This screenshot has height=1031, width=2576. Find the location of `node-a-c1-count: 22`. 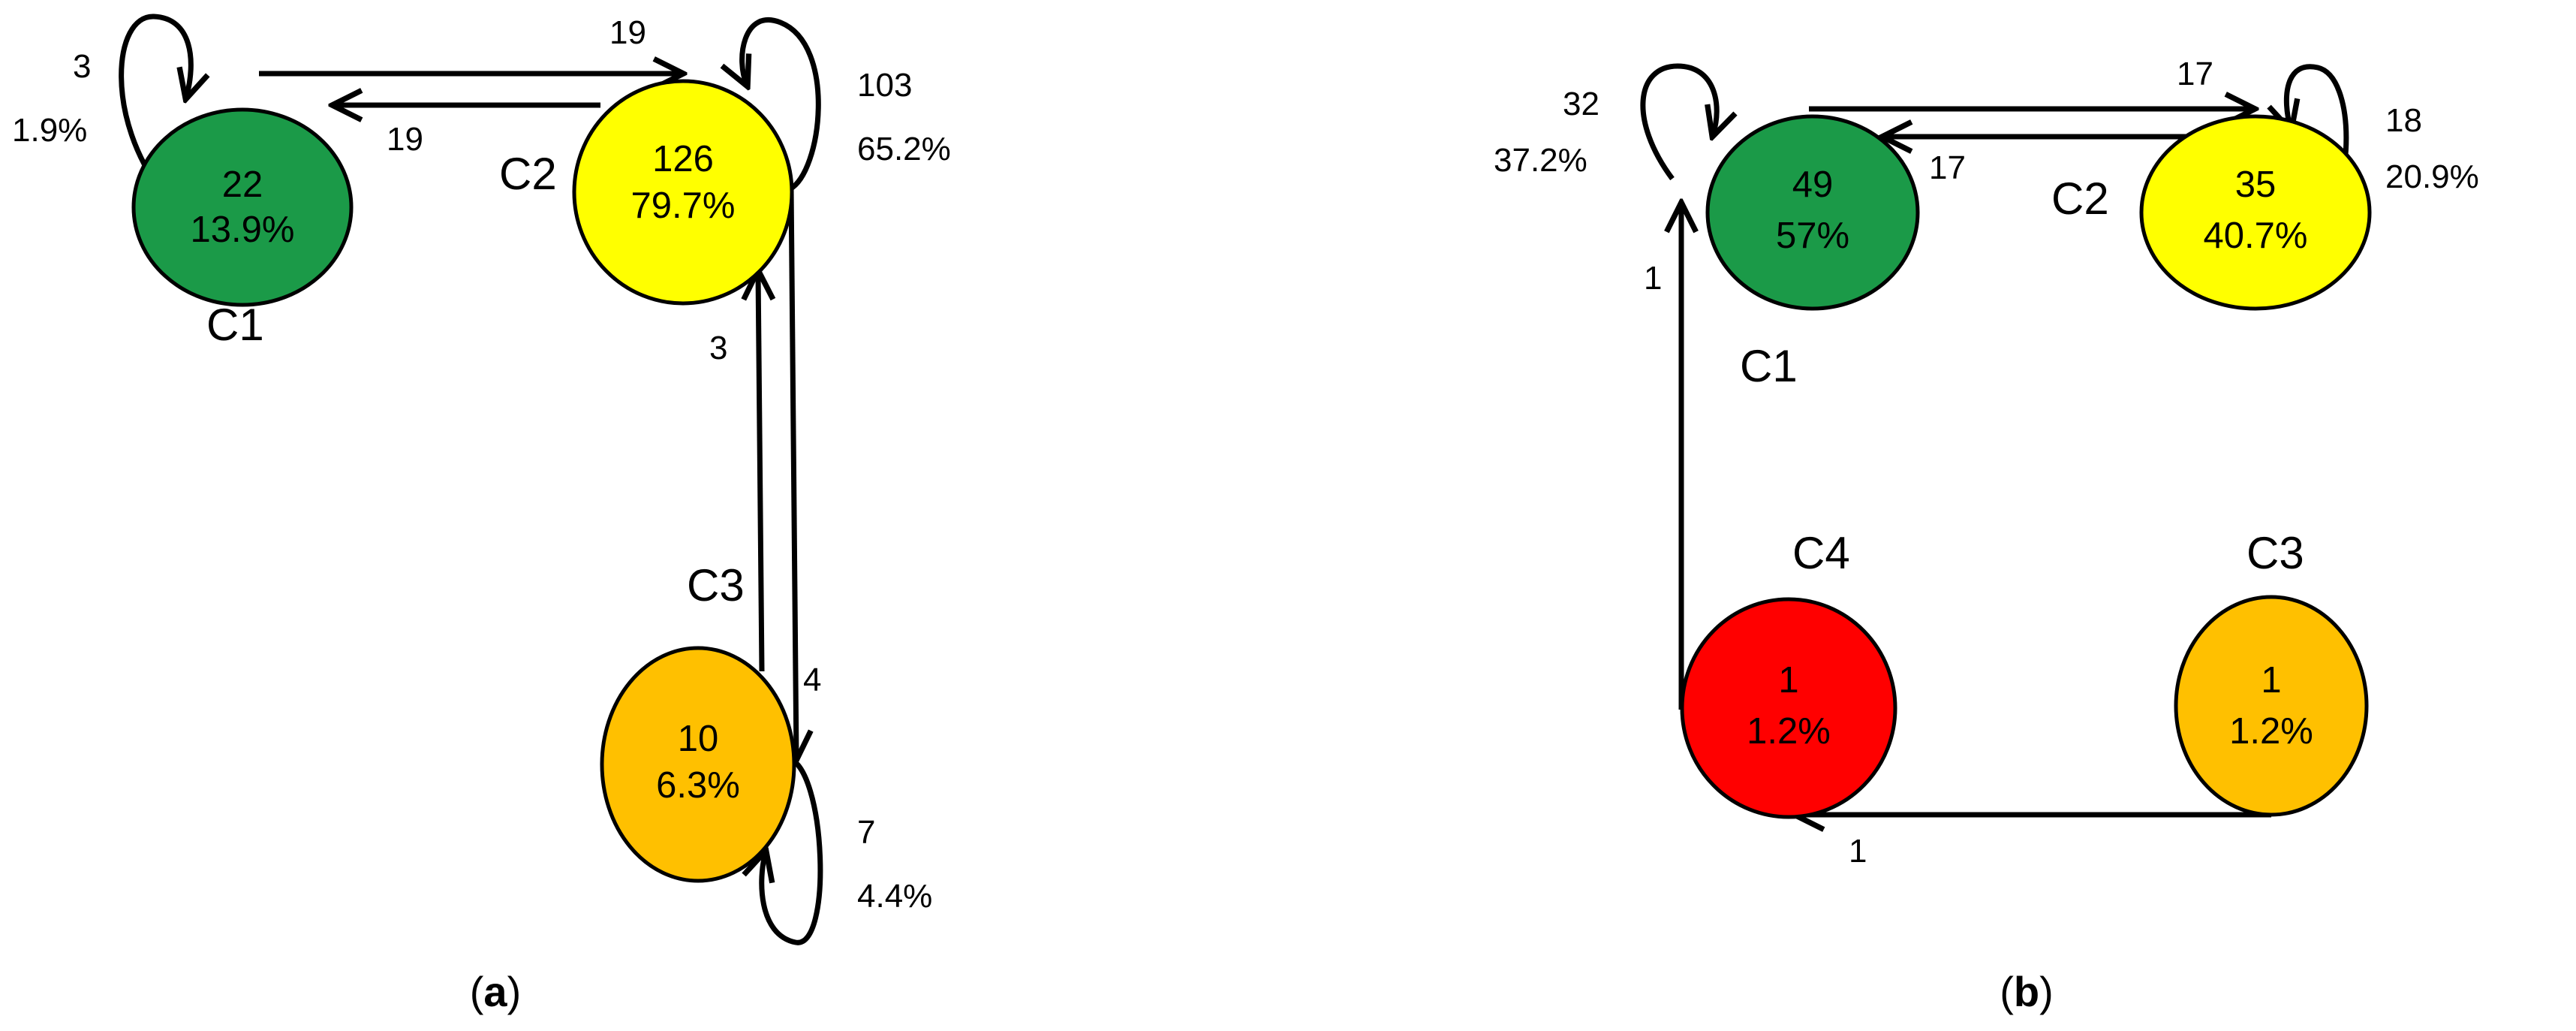

node-a-c1-count: 22 is located at coordinates (243, 184).